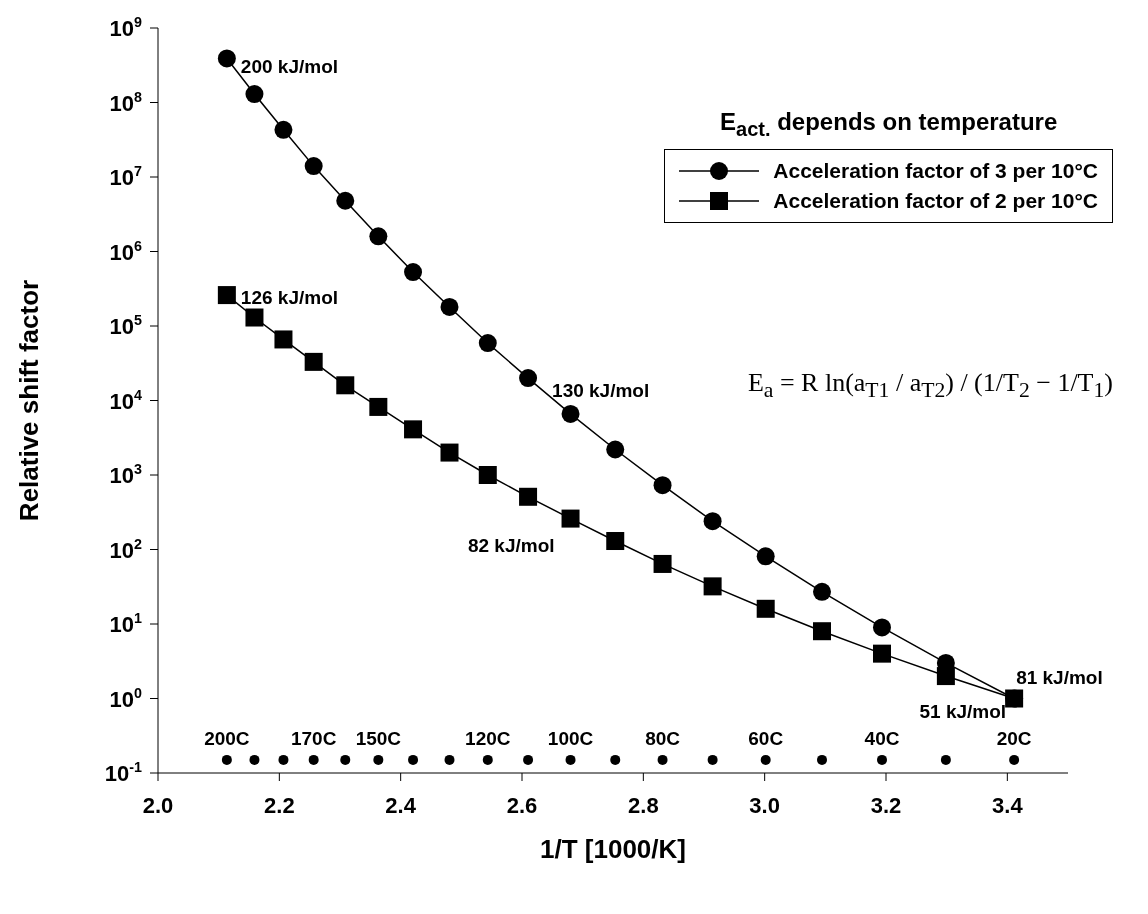  I want to click on x-tick-label: 2.8, so click(643, 805).